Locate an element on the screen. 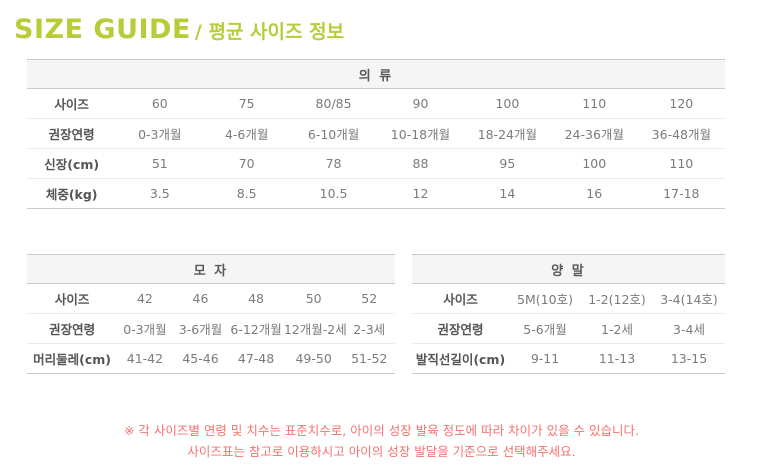 The width and height of the screenshot is (763, 467). table-row: 사이즈 5M(10호) 1-2(12호) 3-4(14호) is located at coordinates (568, 298).